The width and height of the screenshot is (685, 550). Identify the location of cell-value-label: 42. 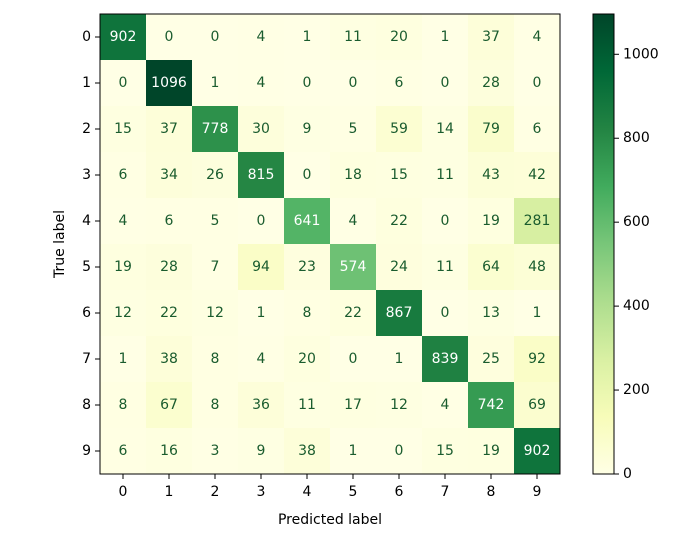
(537, 175).